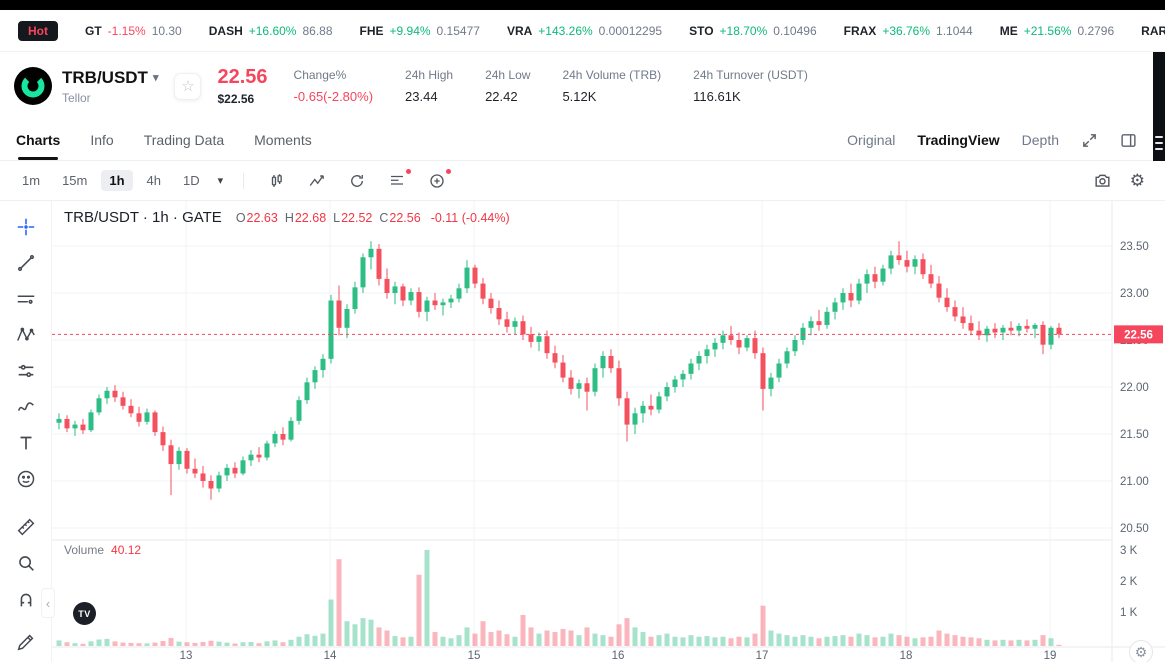  I want to click on gear-icon: ⚙, so click(1141, 651).